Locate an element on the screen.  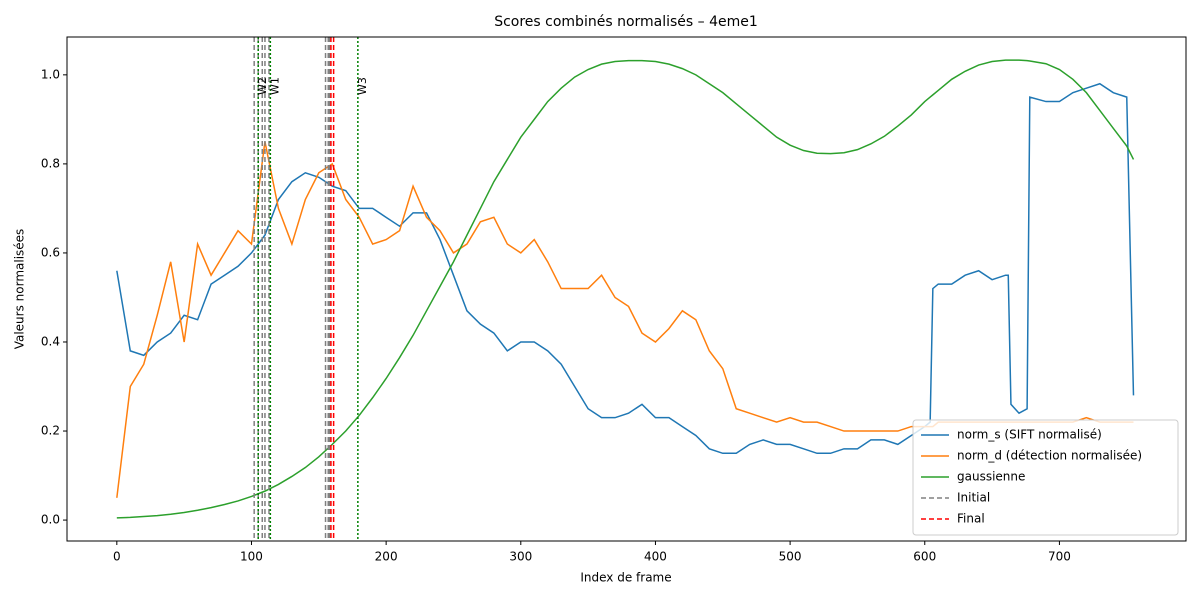
x-tick-label: 100 is located at coordinates (251, 557).